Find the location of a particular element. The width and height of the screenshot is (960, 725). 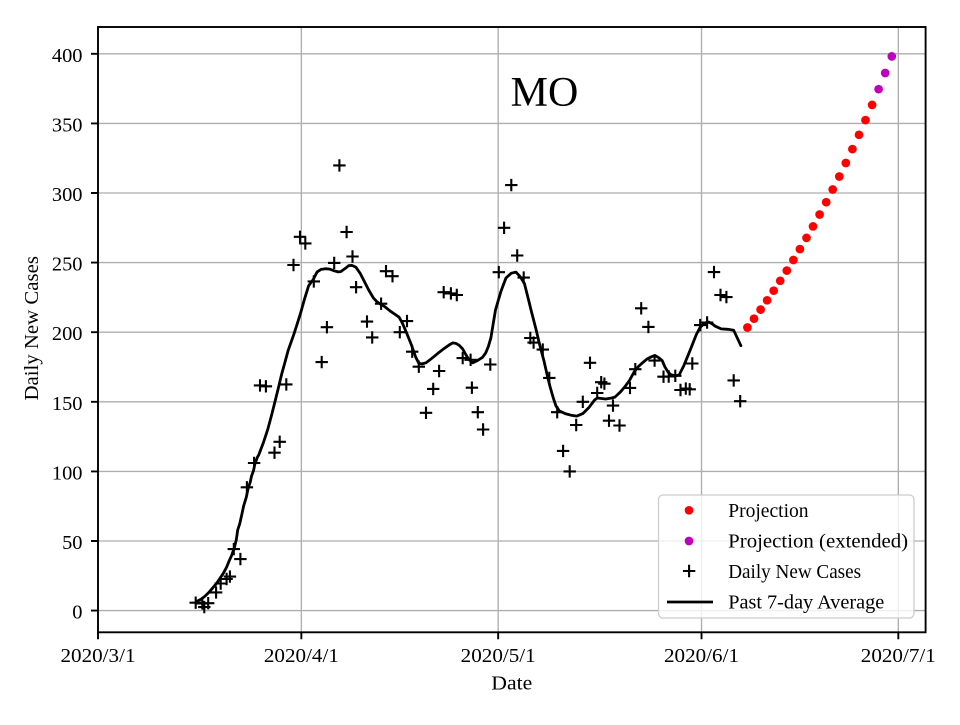

svg-text: 50 is located at coordinates (72, 543).